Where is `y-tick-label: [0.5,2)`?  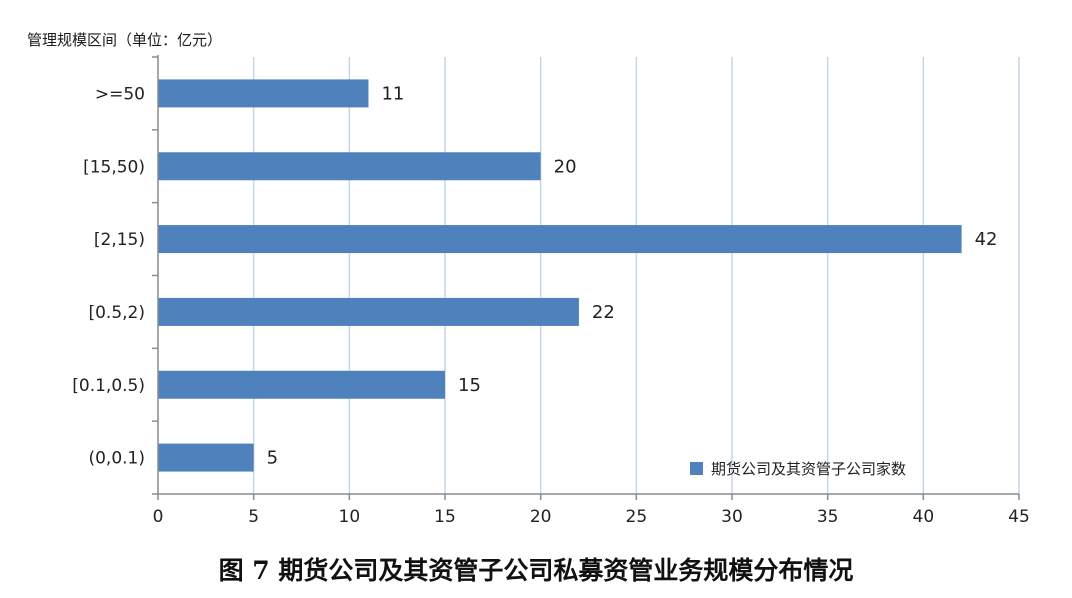
y-tick-label: [0.5,2) is located at coordinates (116, 313).